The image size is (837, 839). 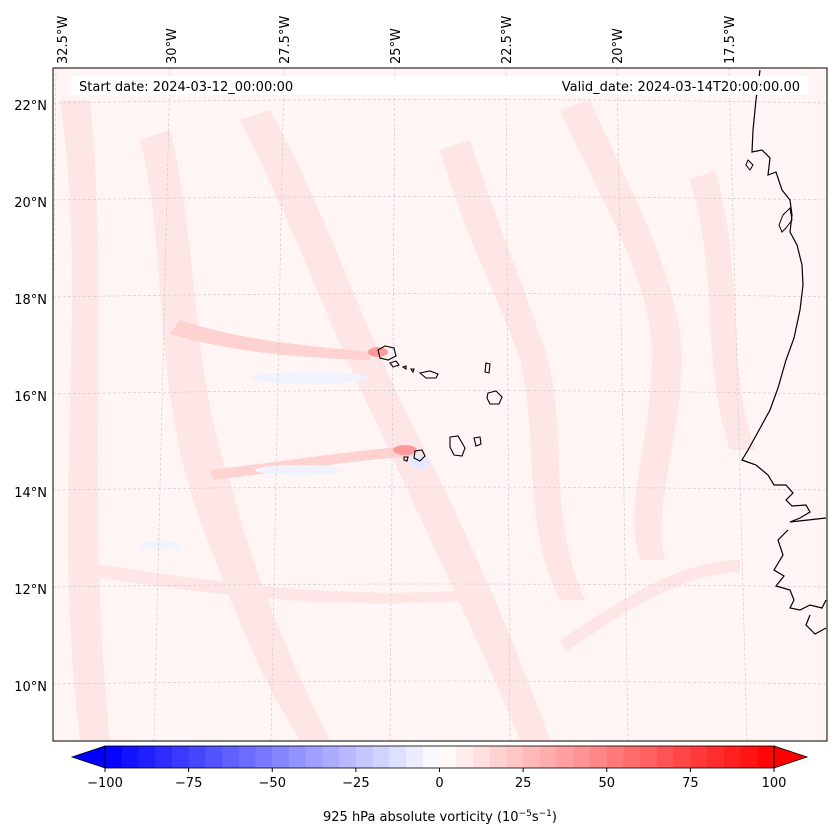 What do you see at coordinates (394, 364) in the screenshot?
I see `island-sao-vicente` at bounding box center [394, 364].